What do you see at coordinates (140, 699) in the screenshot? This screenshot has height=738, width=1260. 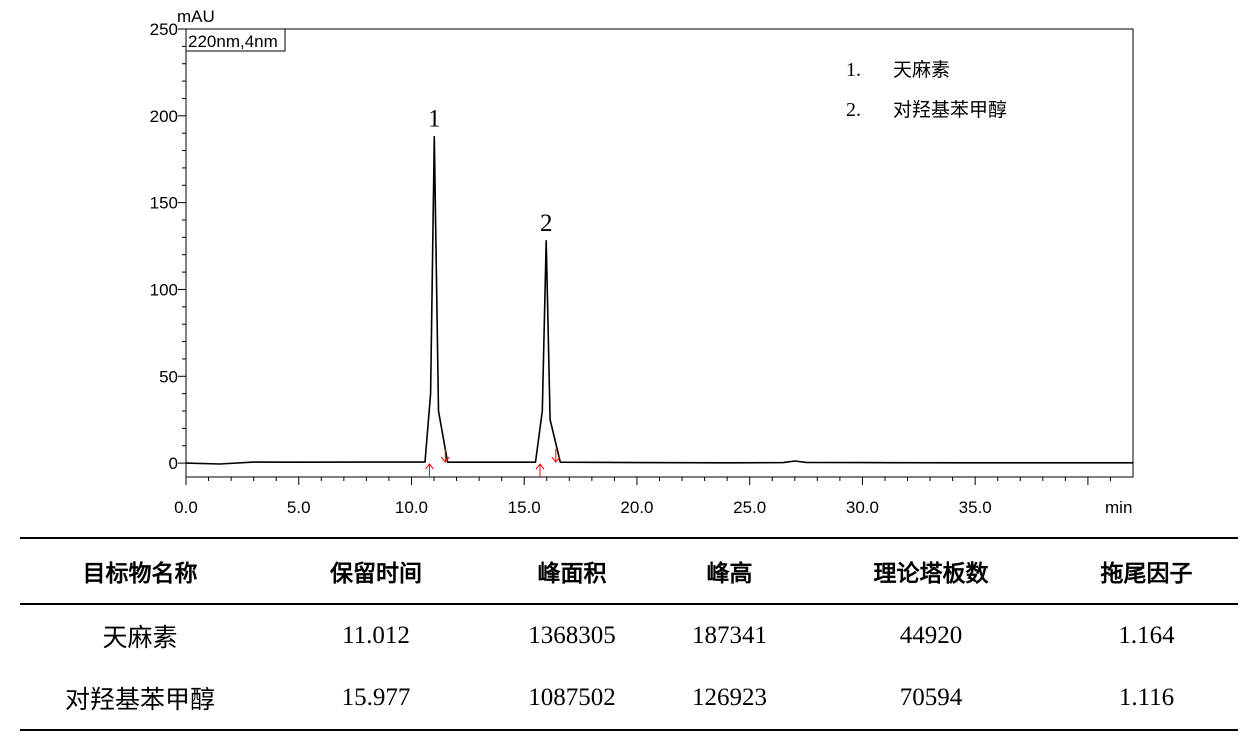 I see `cell-target-name: 对羟基苯甲醇` at bounding box center [140, 699].